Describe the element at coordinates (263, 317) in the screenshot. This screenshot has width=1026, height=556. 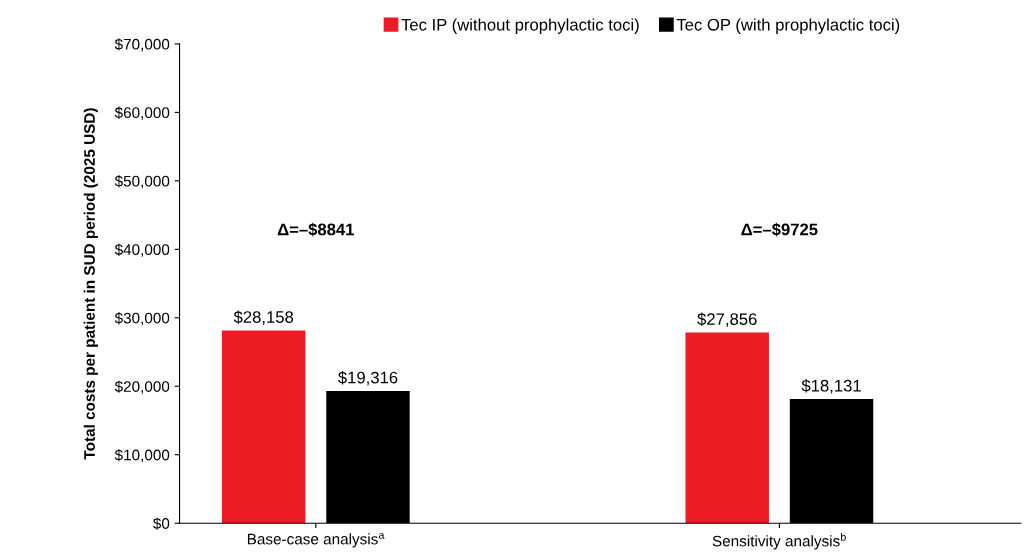
I see `data-label: $28,158` at that location.